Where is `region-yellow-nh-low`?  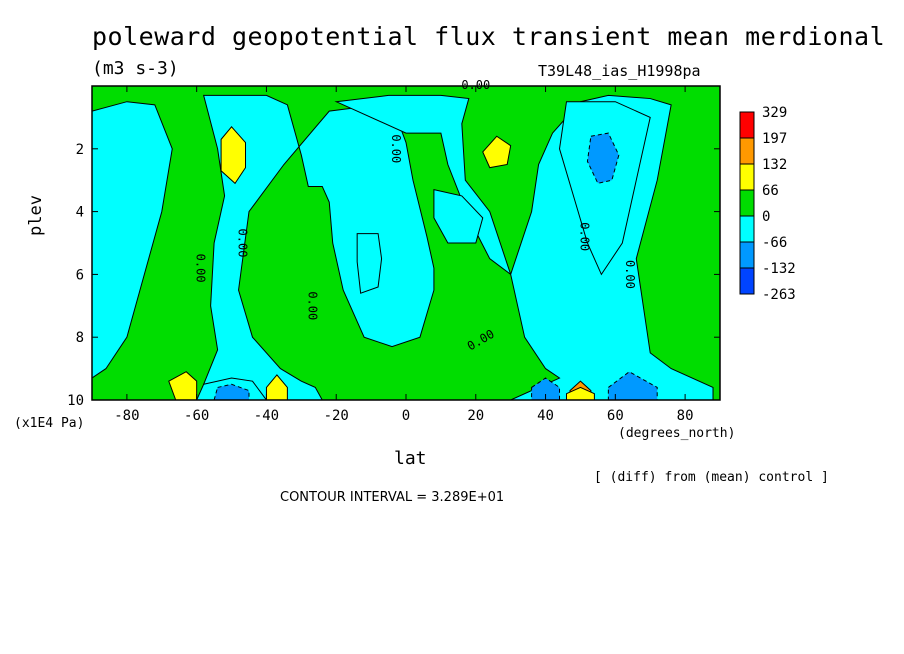
region-yellow-nh-low is located at coordinates (580, 393).